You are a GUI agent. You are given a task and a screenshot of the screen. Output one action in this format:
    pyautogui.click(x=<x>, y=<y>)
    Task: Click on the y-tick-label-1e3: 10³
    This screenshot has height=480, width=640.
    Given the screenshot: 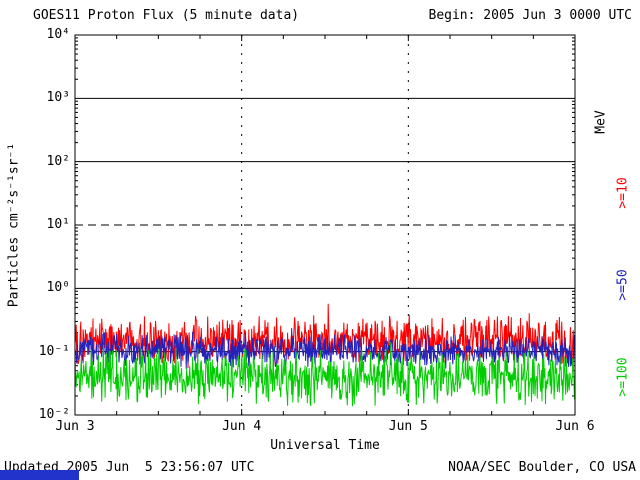 What is the action you would take?
    pyautogui.click(x=58, y=98)
    